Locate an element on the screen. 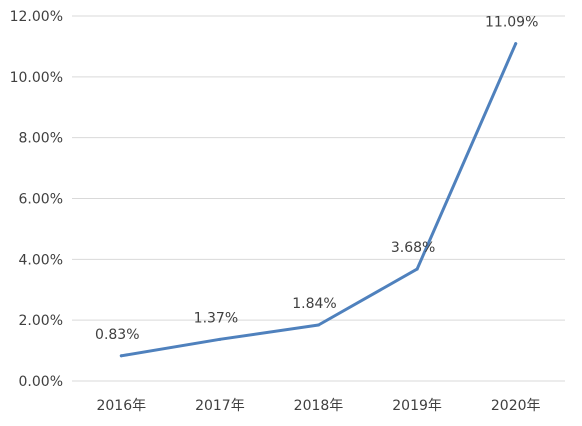  data-label-0: 0.83% is located at coordinates (117, 335).